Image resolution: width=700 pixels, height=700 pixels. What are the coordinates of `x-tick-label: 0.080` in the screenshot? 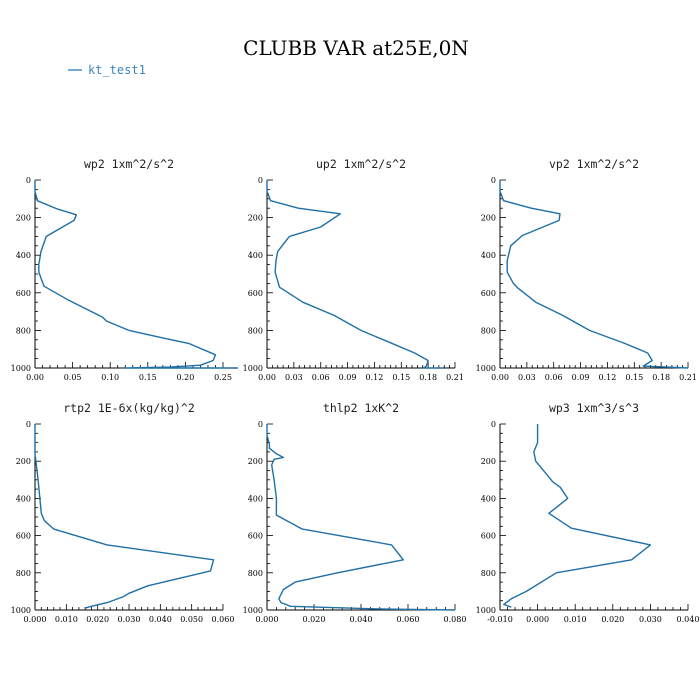 It's located at (455, 619).